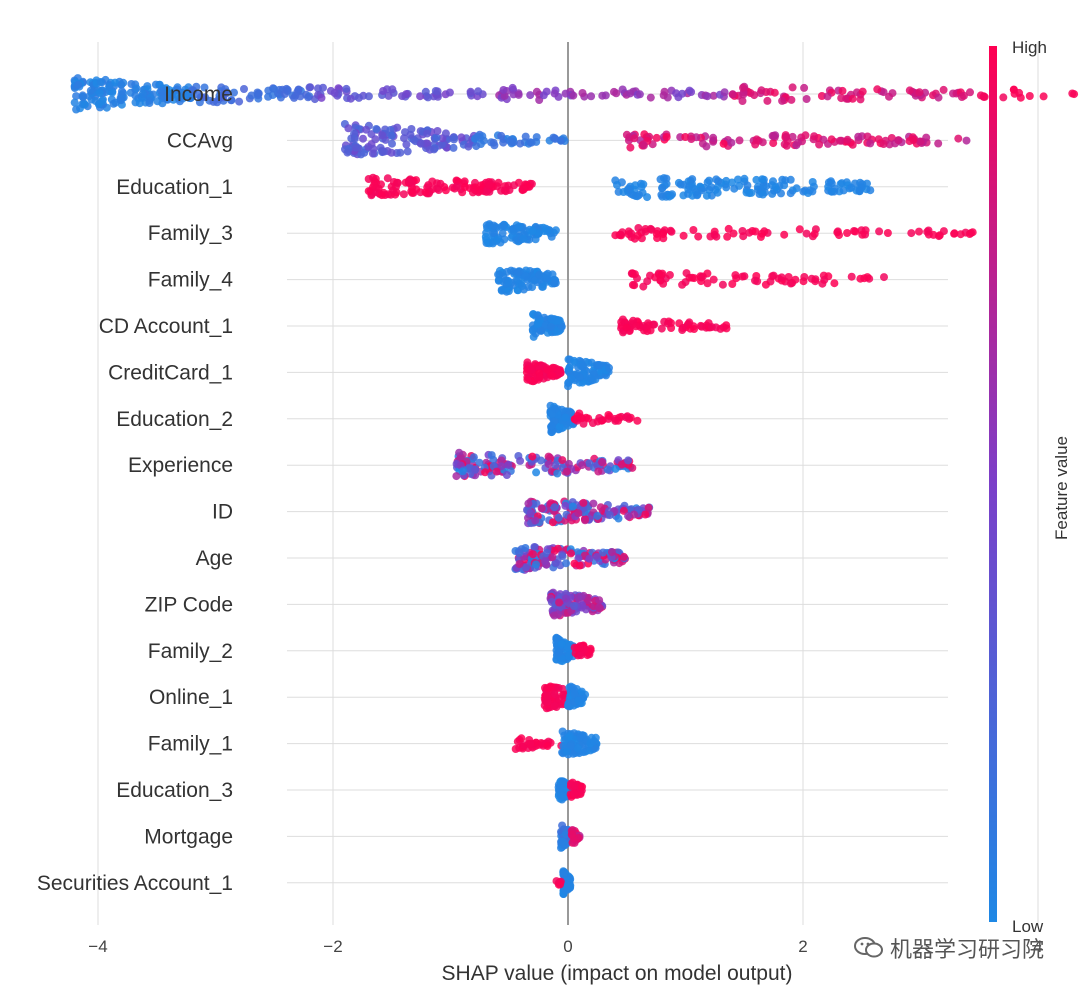 The height and width of the screenshot is (996, 1080). Describe the element at coordinates (174, 419) in the screenshot. I see `feature-label: Education_2` at that location.